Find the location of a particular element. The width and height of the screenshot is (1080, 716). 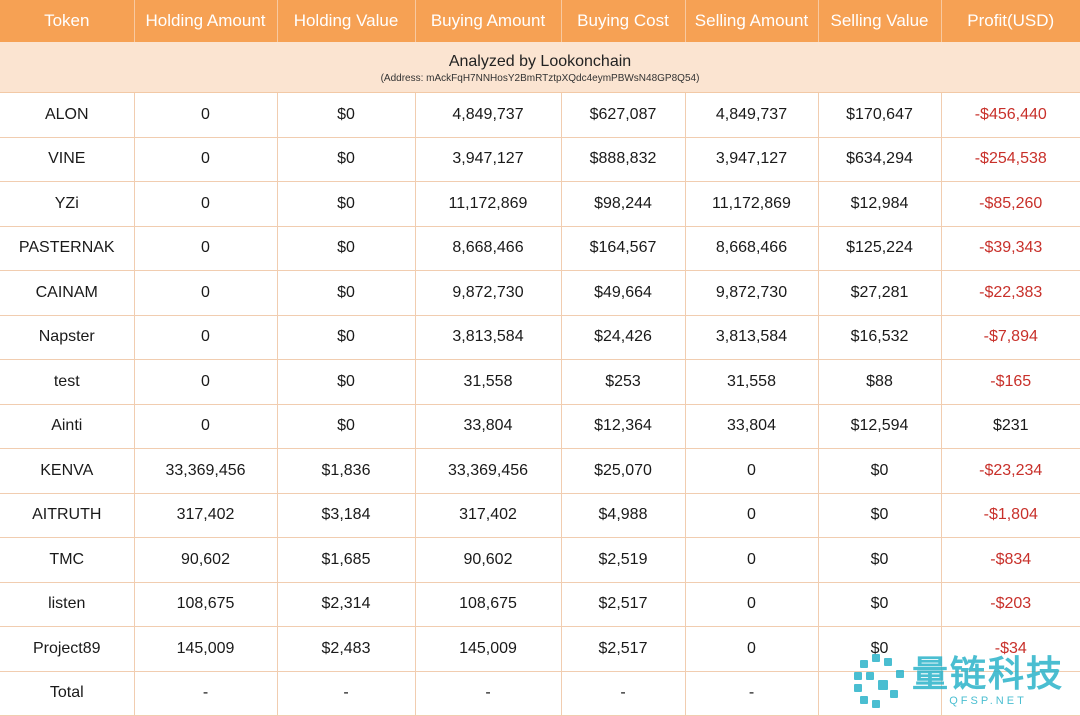

cell-token: Napster is located at coordinates (67, 337).